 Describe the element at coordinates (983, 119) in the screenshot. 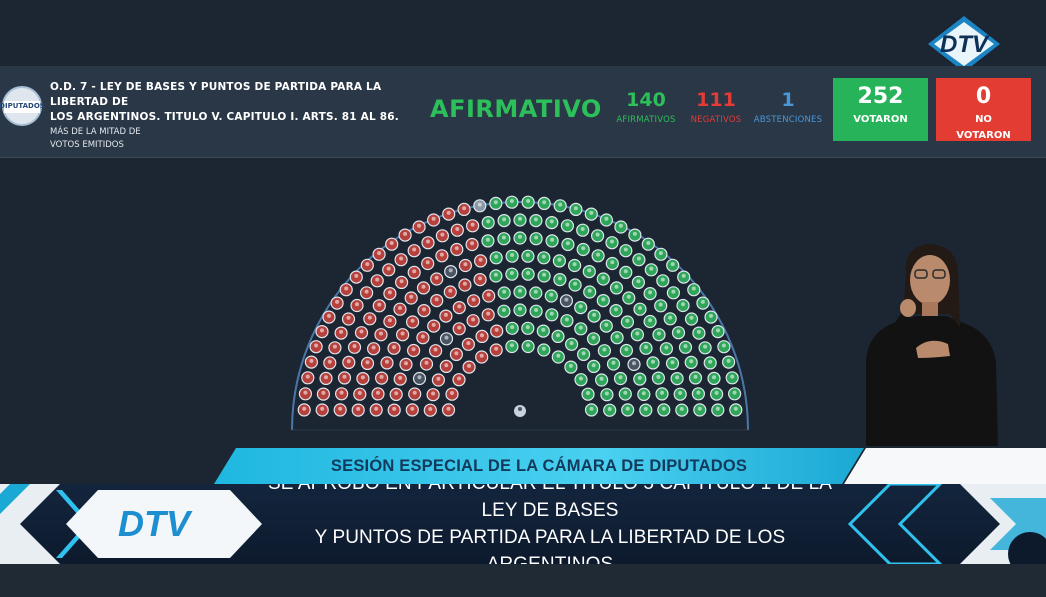

I see `no-votaron-label-line1: NO` at that location.